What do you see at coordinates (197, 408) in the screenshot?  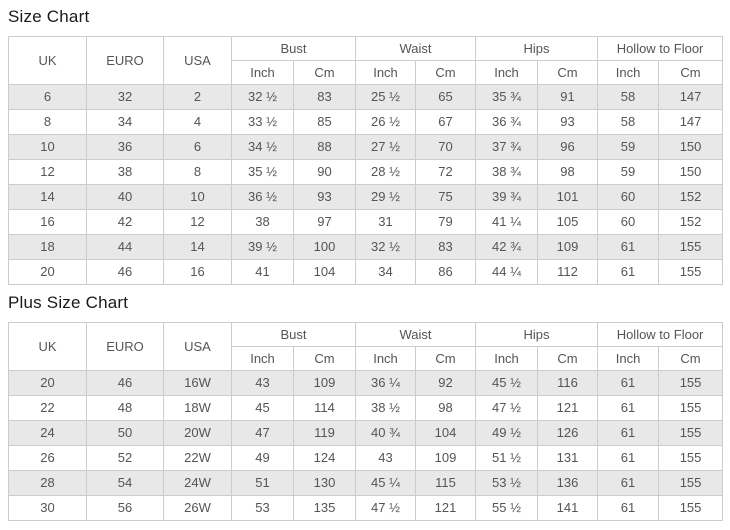 I see `table-cell: 18W` at bounding box center [197, 408].